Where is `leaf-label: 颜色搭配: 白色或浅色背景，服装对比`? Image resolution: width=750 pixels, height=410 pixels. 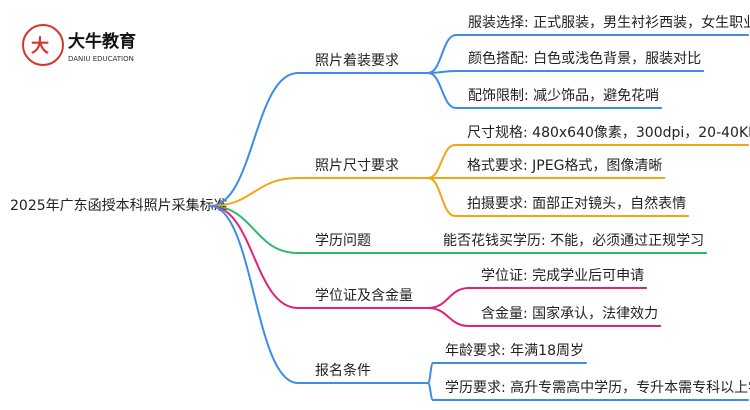
leaf-label: 颜色搭配: 白色或浅色背景，服装对比 is located at coordinates (584, 58).